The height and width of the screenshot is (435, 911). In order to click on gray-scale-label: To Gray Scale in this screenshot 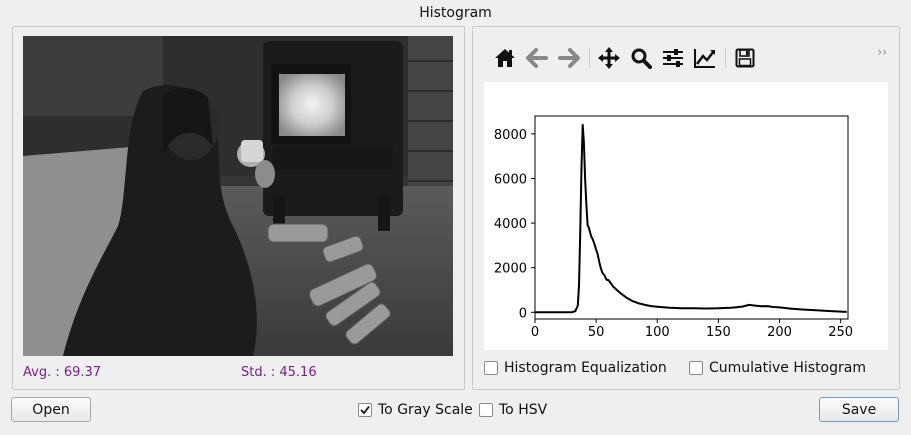, I will do `click(425, 410)`.